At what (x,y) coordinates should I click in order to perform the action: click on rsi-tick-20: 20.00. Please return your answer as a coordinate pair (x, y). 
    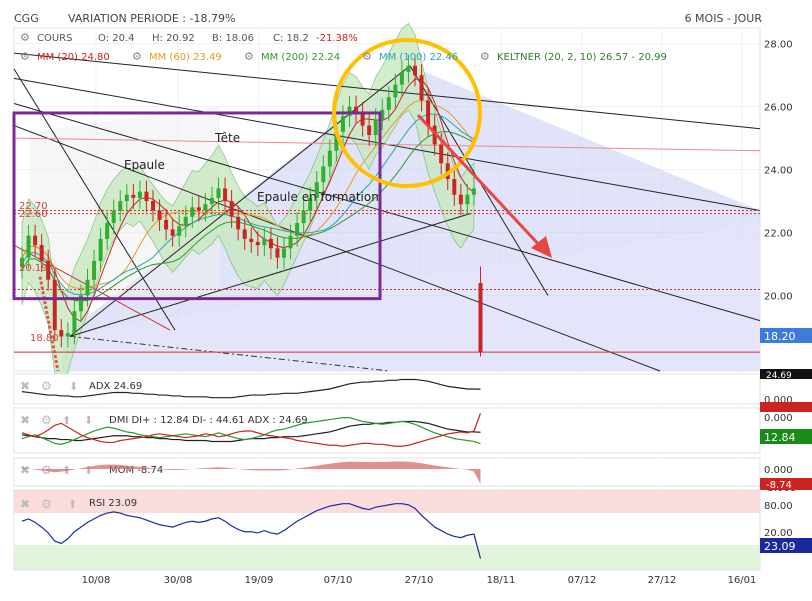
    Looking at the image, I should click on (778, 533).